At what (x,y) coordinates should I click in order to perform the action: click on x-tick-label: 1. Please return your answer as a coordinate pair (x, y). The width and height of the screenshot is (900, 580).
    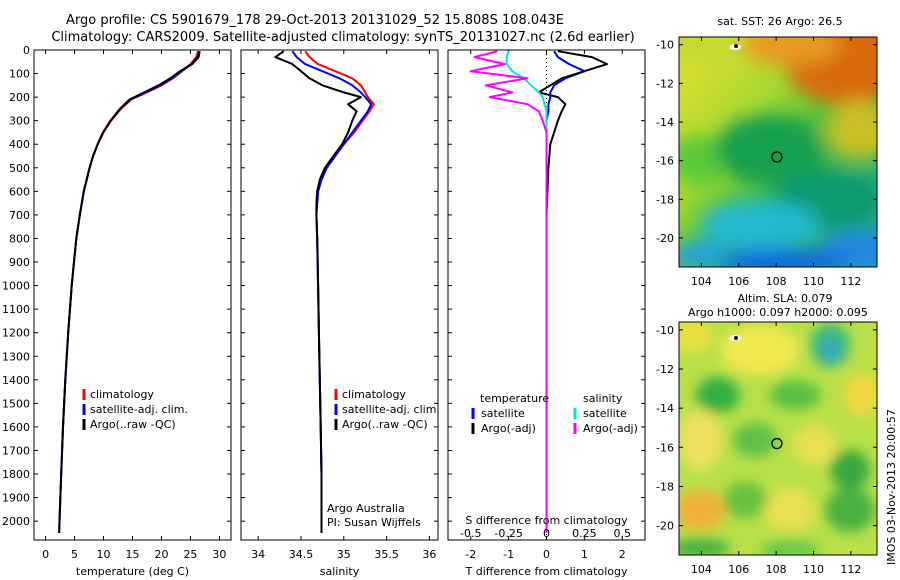
    Looking at the image, I should click on (584, 554).